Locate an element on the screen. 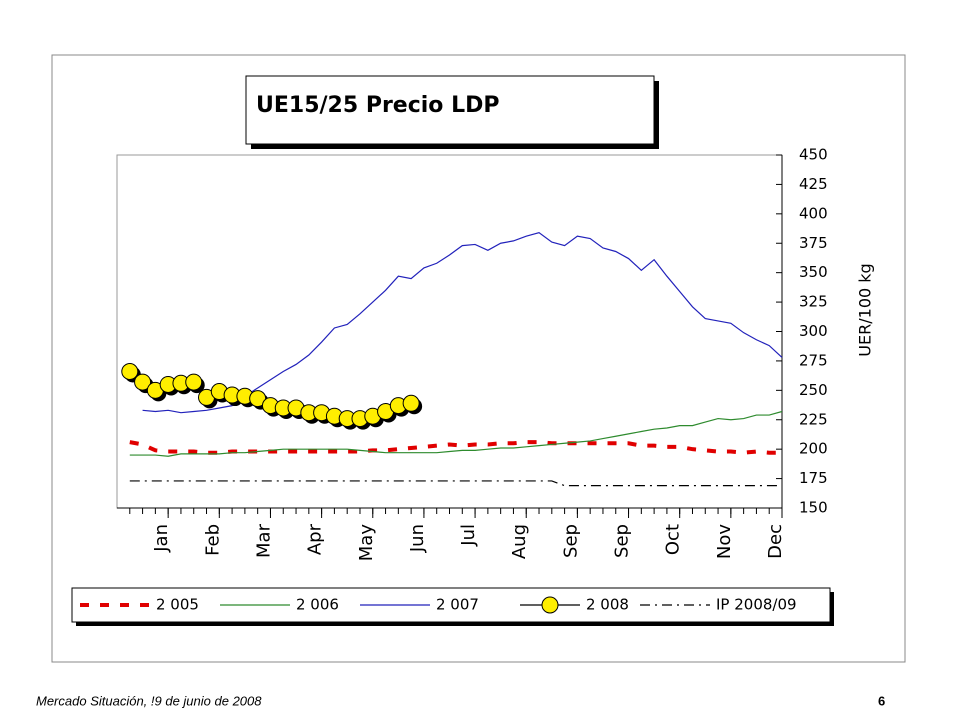 Image resolution: width=960 pixels, height=724 pixels. y-tick-label: 300 is located at coordinates (813, 331).